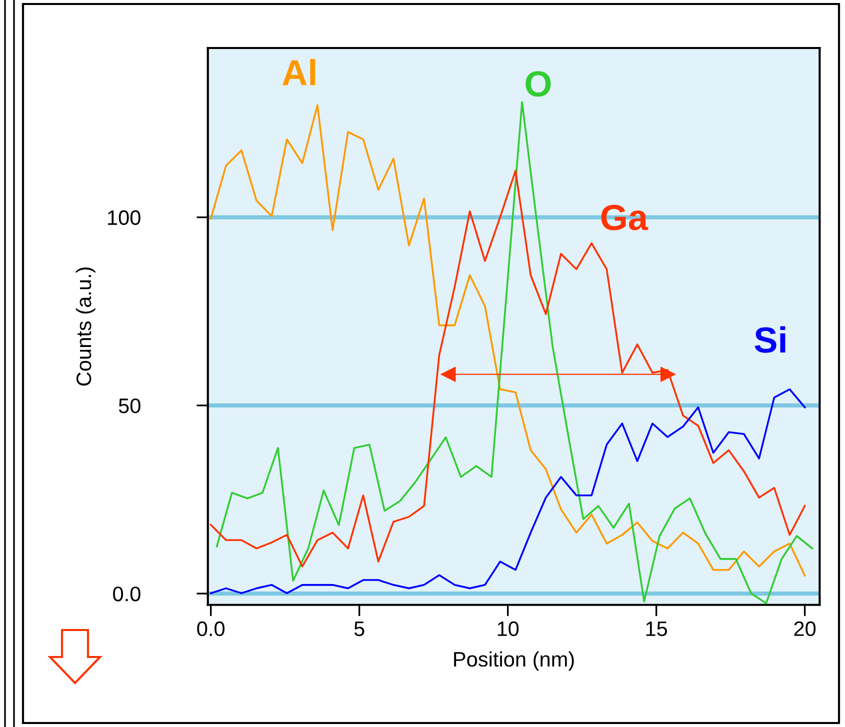 Image resolution: width=845 pixels, height=727 pixels. What do you see at coordinates (129, 406) in the screenshot?
I see `y-tick-label: 50` at bounding box center [129, 406].